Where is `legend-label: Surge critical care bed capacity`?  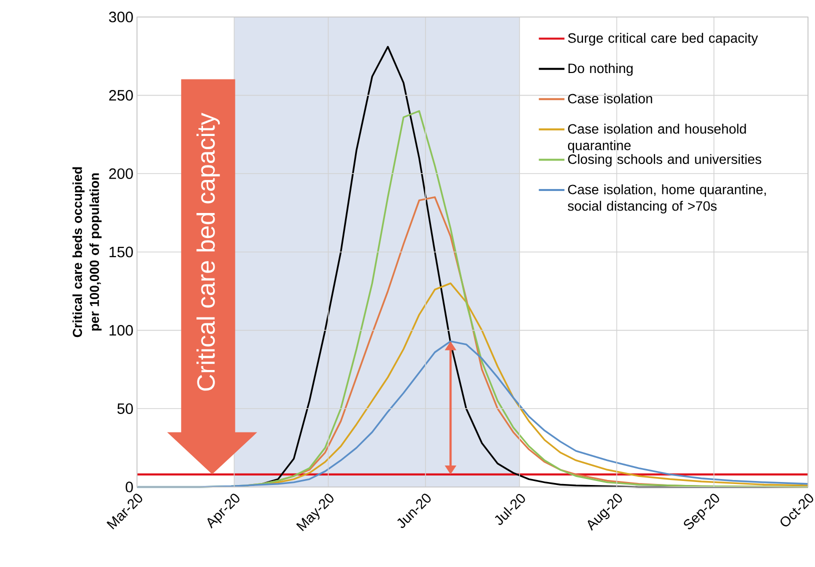 legend-label: Surge critical care bed capacity is located at coordinates (663, 39).